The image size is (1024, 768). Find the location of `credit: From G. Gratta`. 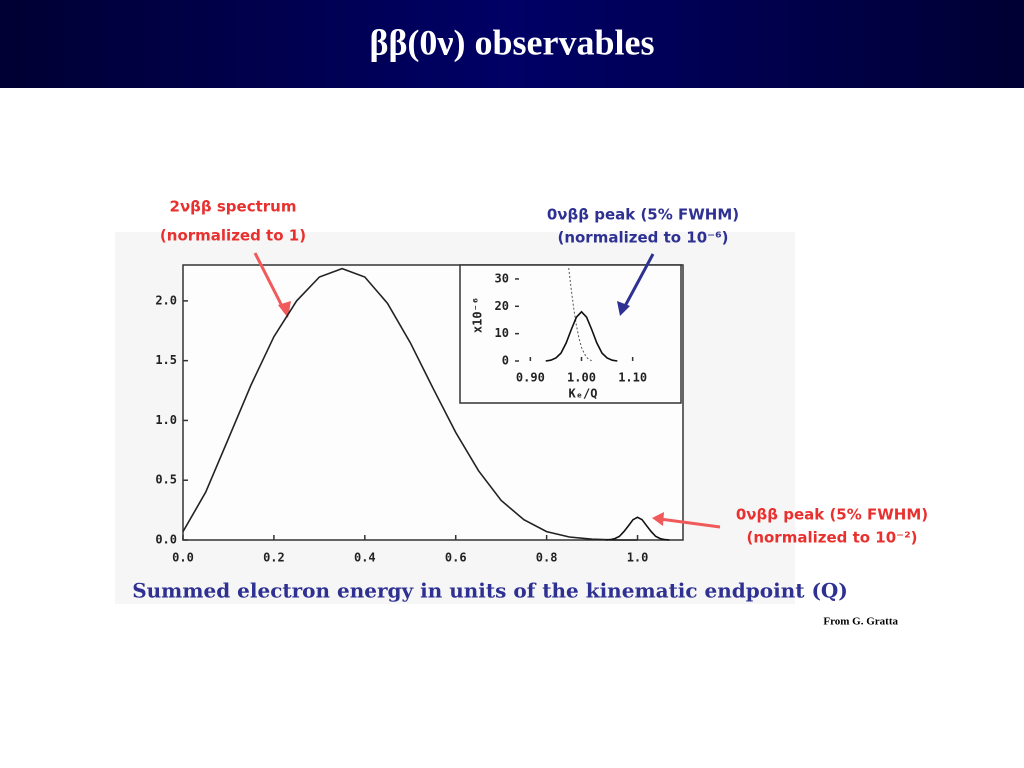

credit: From G. Gratta is located at coordinates (860, 622).